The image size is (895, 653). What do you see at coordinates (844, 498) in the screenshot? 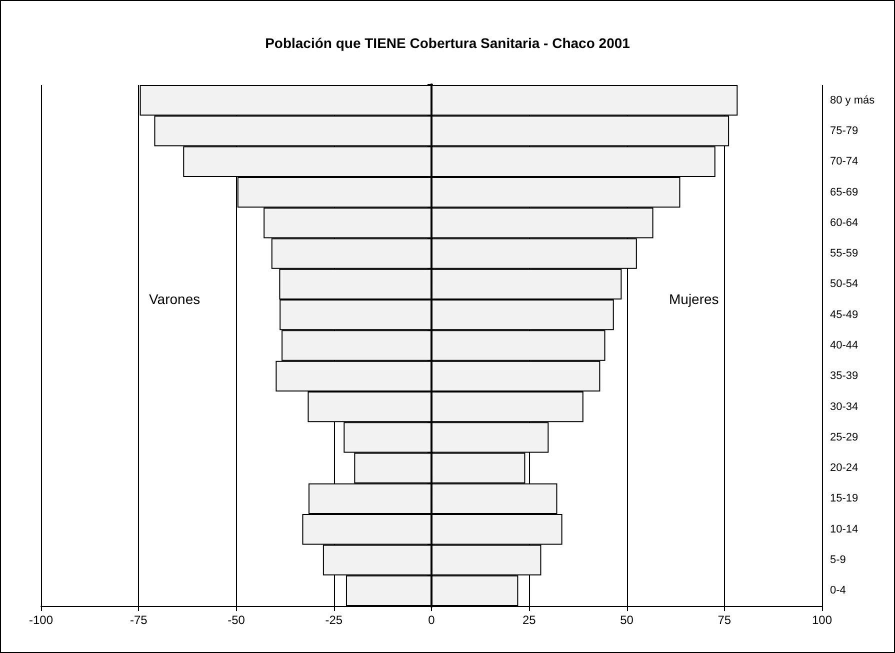
I see `y-tick-label: 15-19` at bounding box center [844, 498].